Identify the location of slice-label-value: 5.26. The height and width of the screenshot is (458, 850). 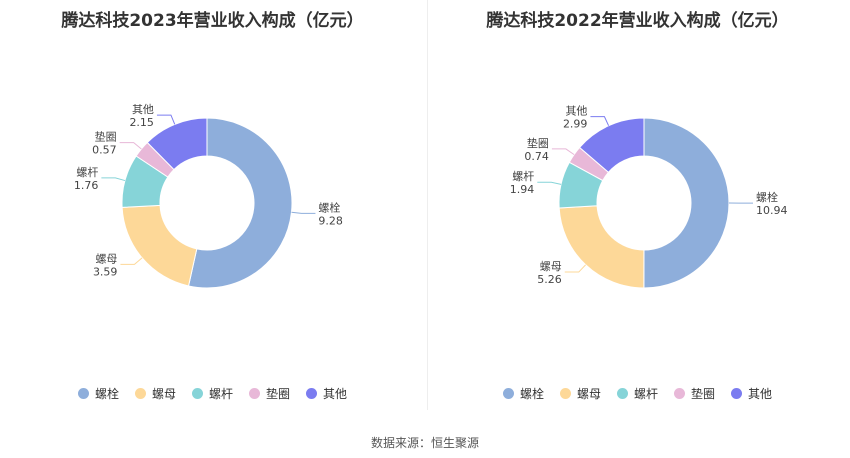
(549, 279).